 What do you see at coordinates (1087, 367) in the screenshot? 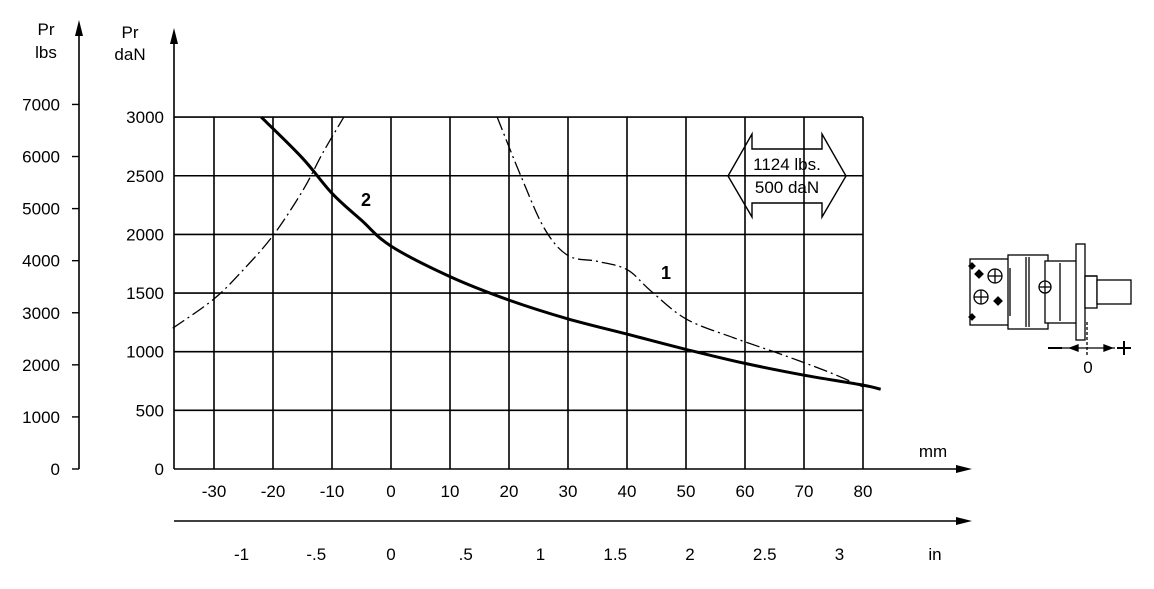
I see `diagram-zero-label: 0` at bounding box center [1087, 367].